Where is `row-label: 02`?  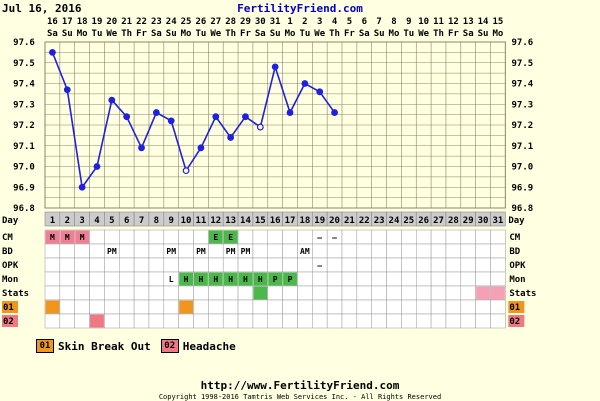
row-label: 02 is located at coordinates (8, 322).